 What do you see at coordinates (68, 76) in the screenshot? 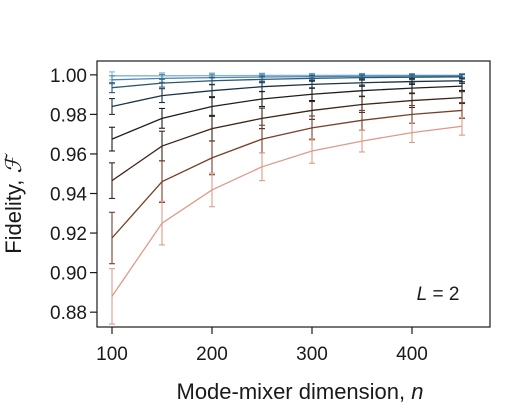
I see `y-tick-label: 1.00` at bounding box center [68, 76].